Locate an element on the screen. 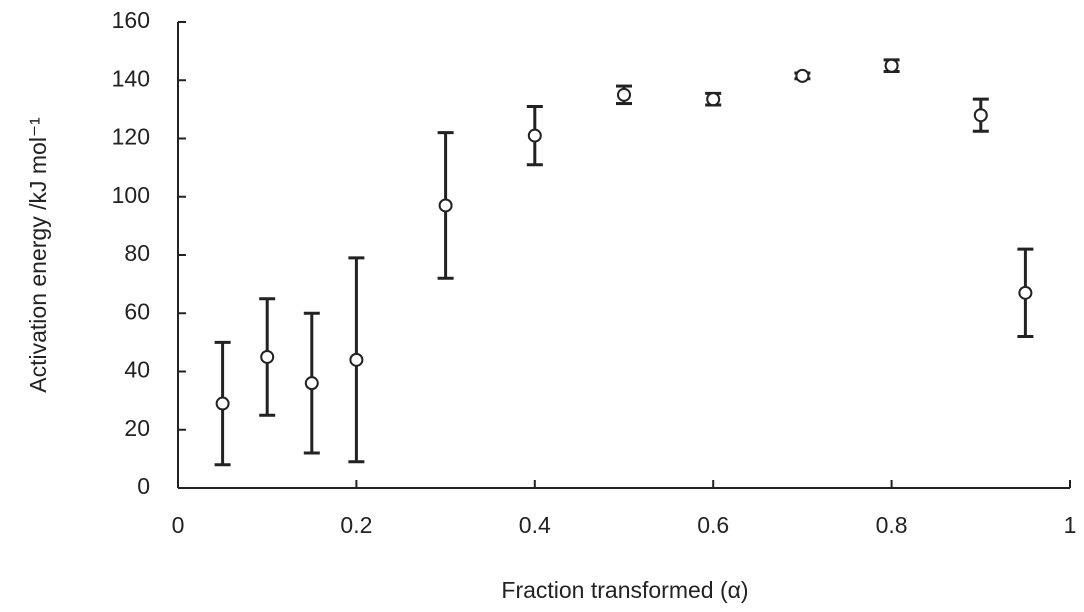 The image size is (1084, 612). y-tick-label: 80 is located at coordinates (137, 253).